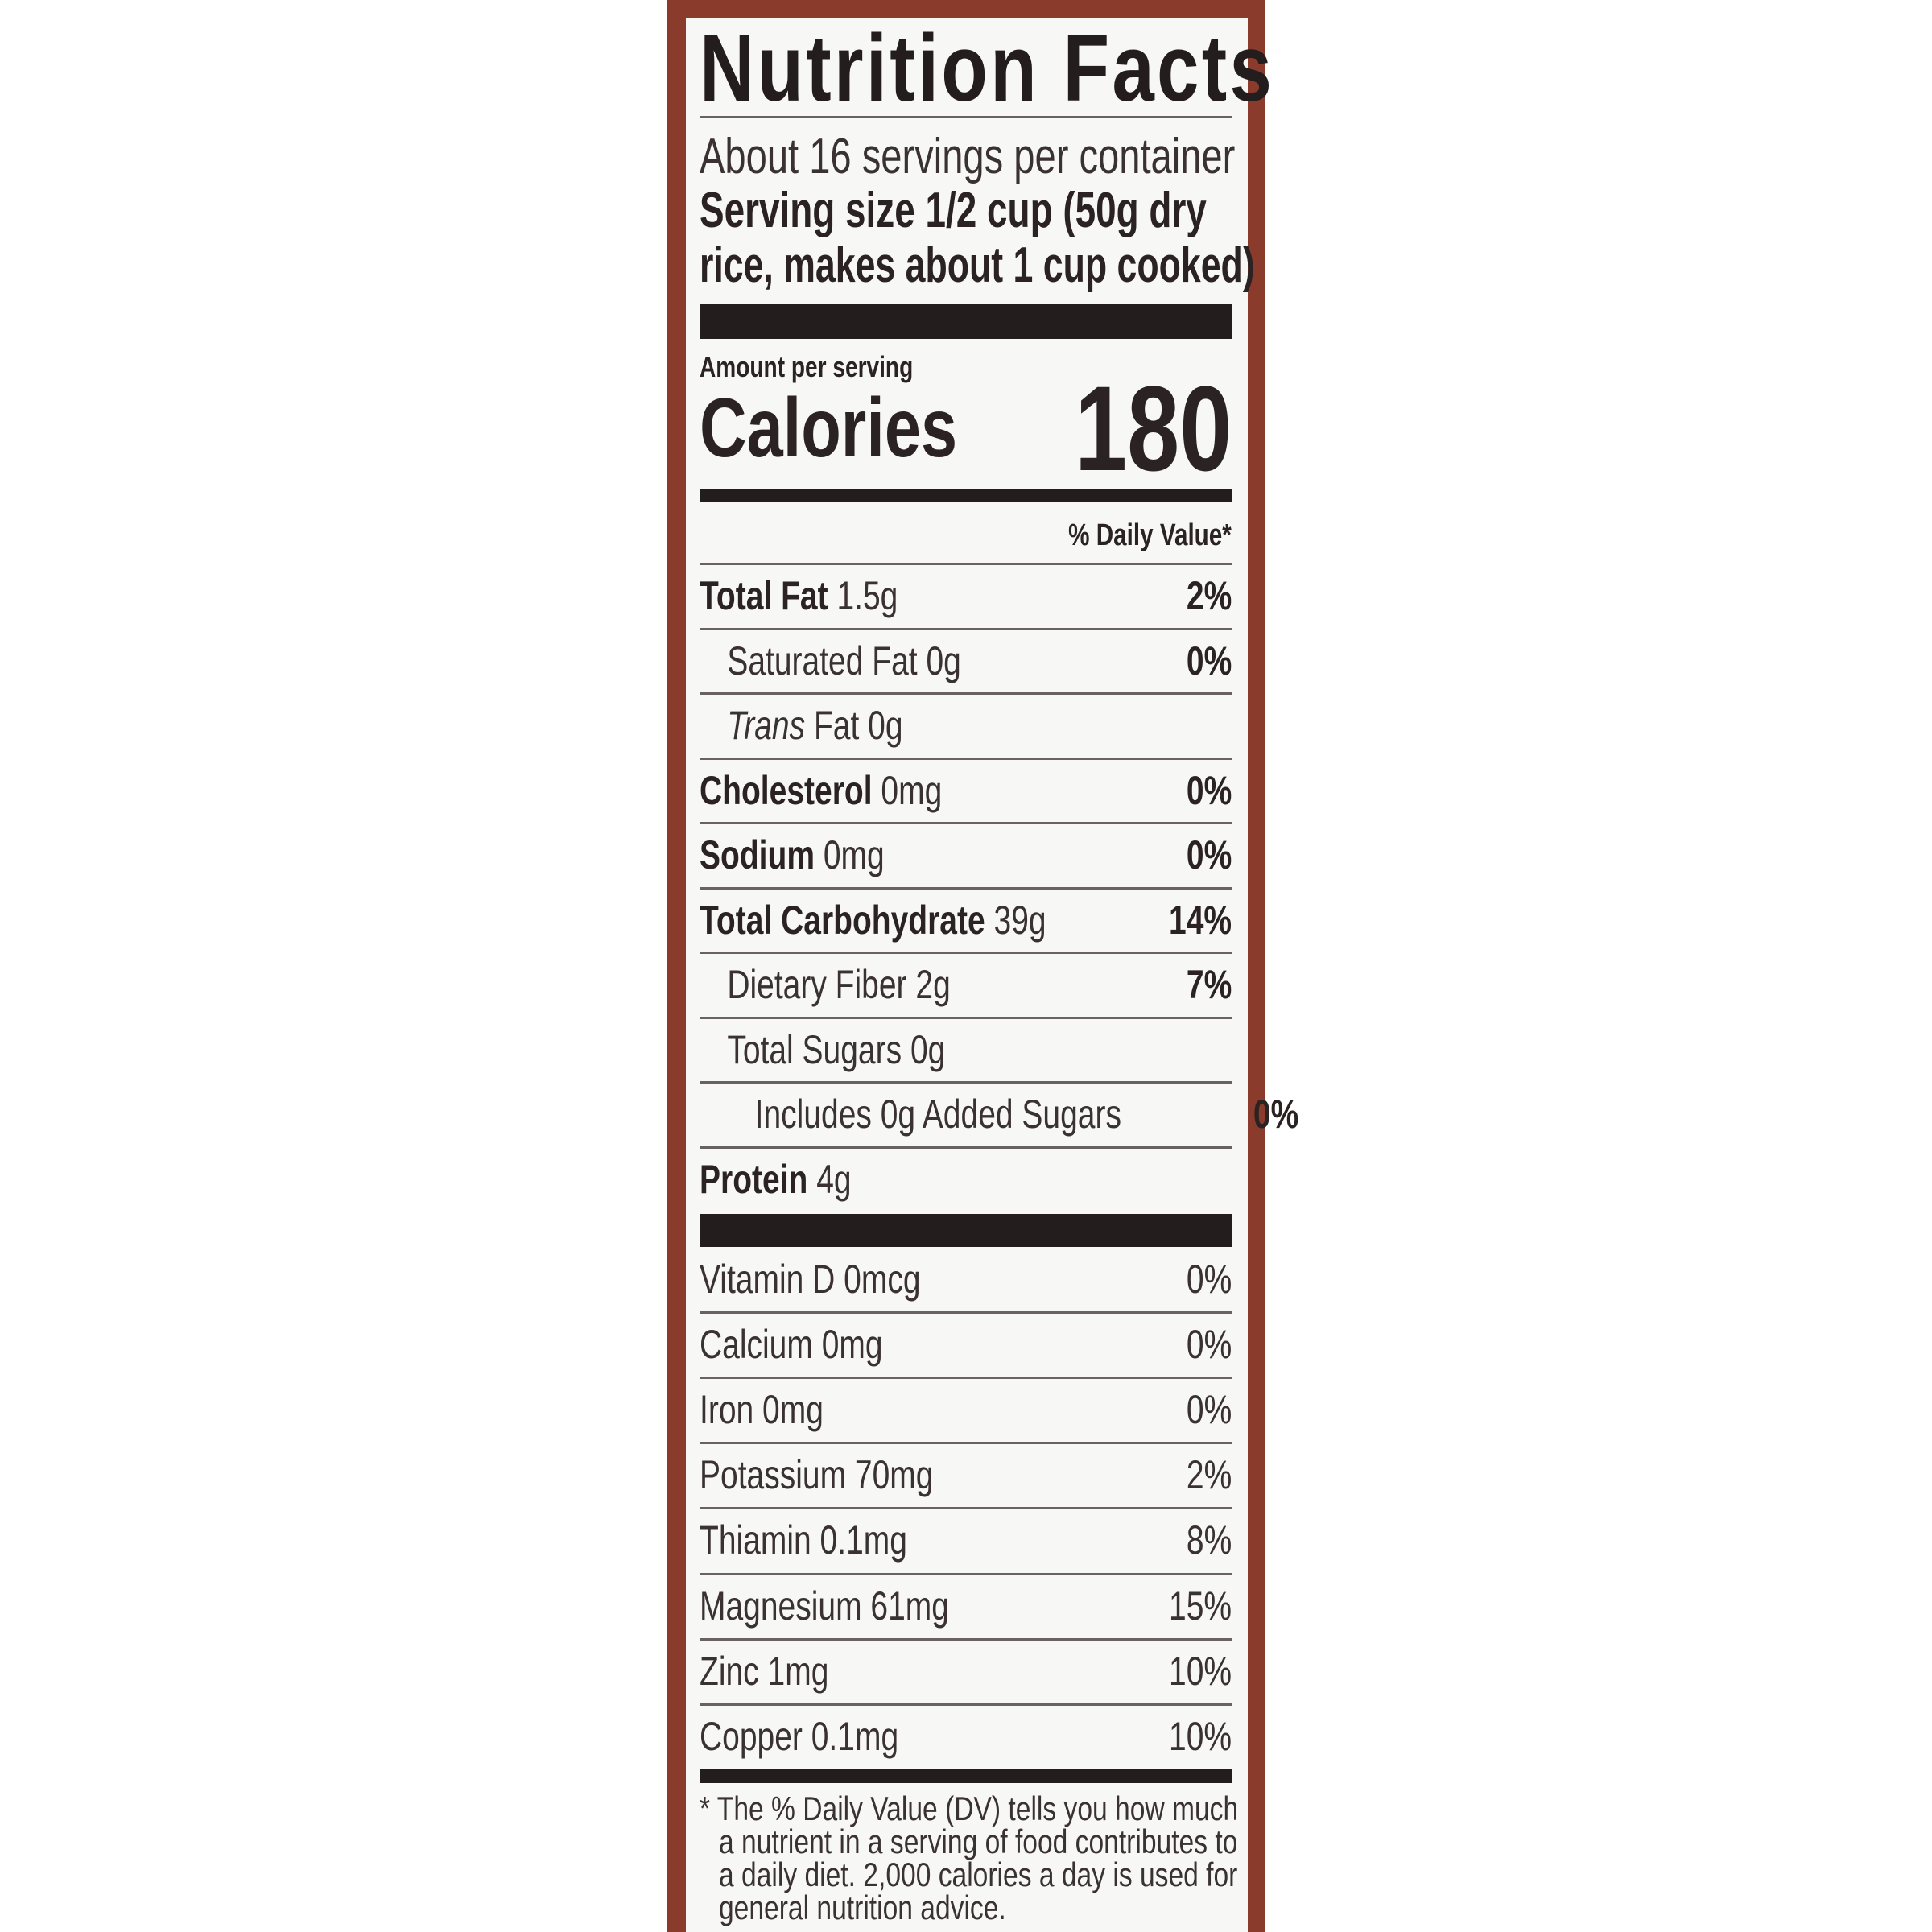 The width and height of the screenshot is (1932, 1932). I want to click on vitamin-name: Copper 0.1mg, so click(799, 1736).